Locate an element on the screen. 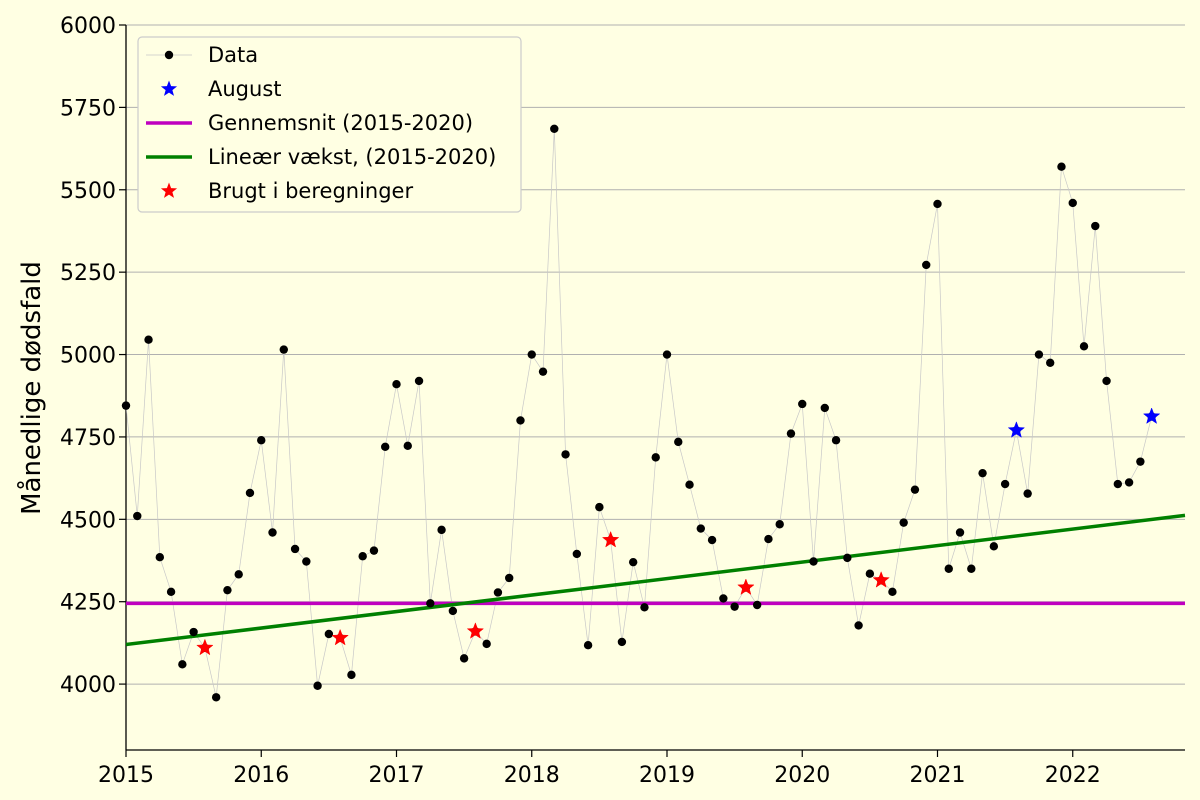  y-tick-label: 4250 is located at coordinates (88, 603).